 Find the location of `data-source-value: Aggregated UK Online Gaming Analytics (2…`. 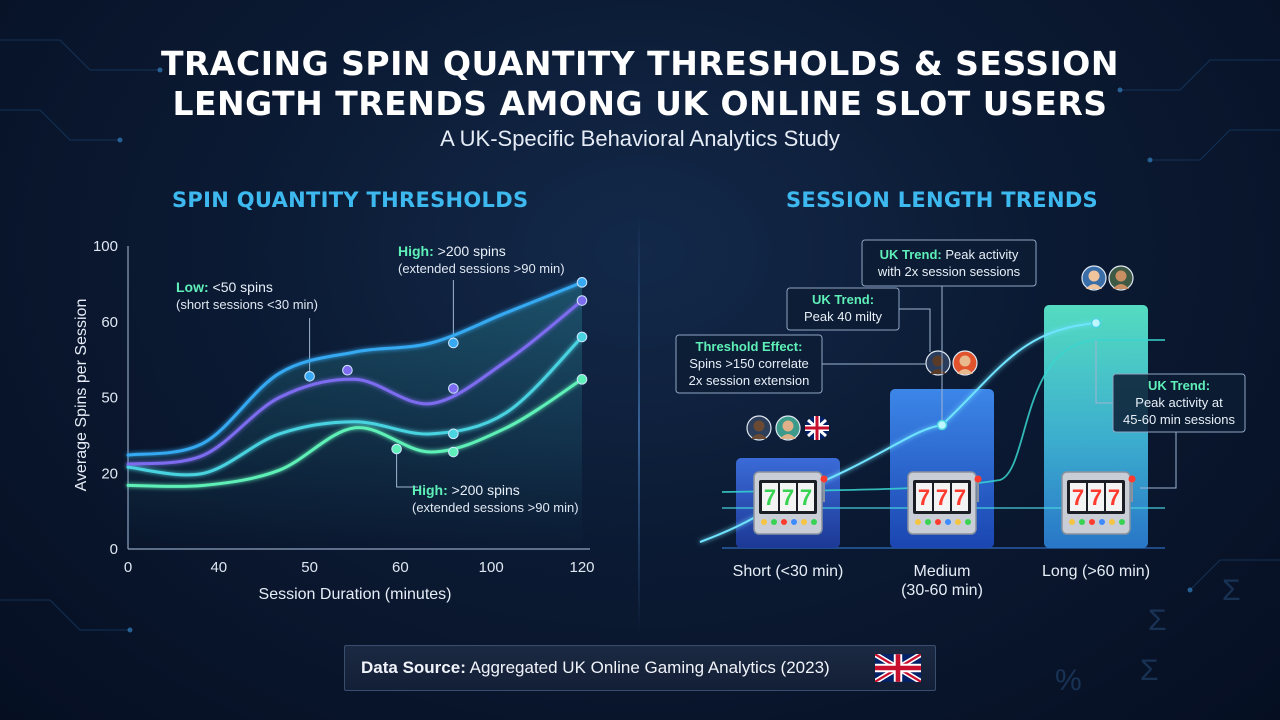

data-source-value: Aggregated UK Online Gaming Analytics (2… is located at coordinates (649, 667).